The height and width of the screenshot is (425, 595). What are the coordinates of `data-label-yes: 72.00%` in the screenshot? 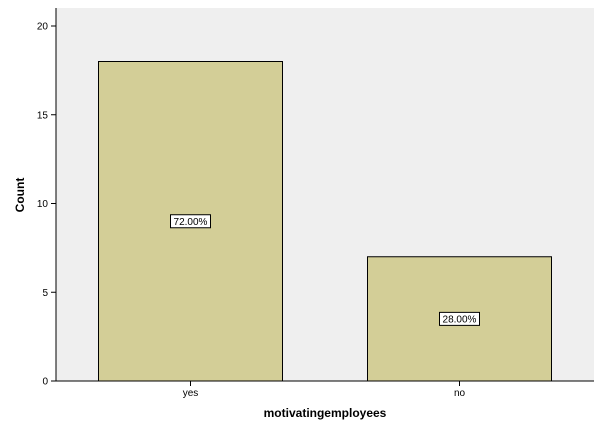 It's located at (191, 222).